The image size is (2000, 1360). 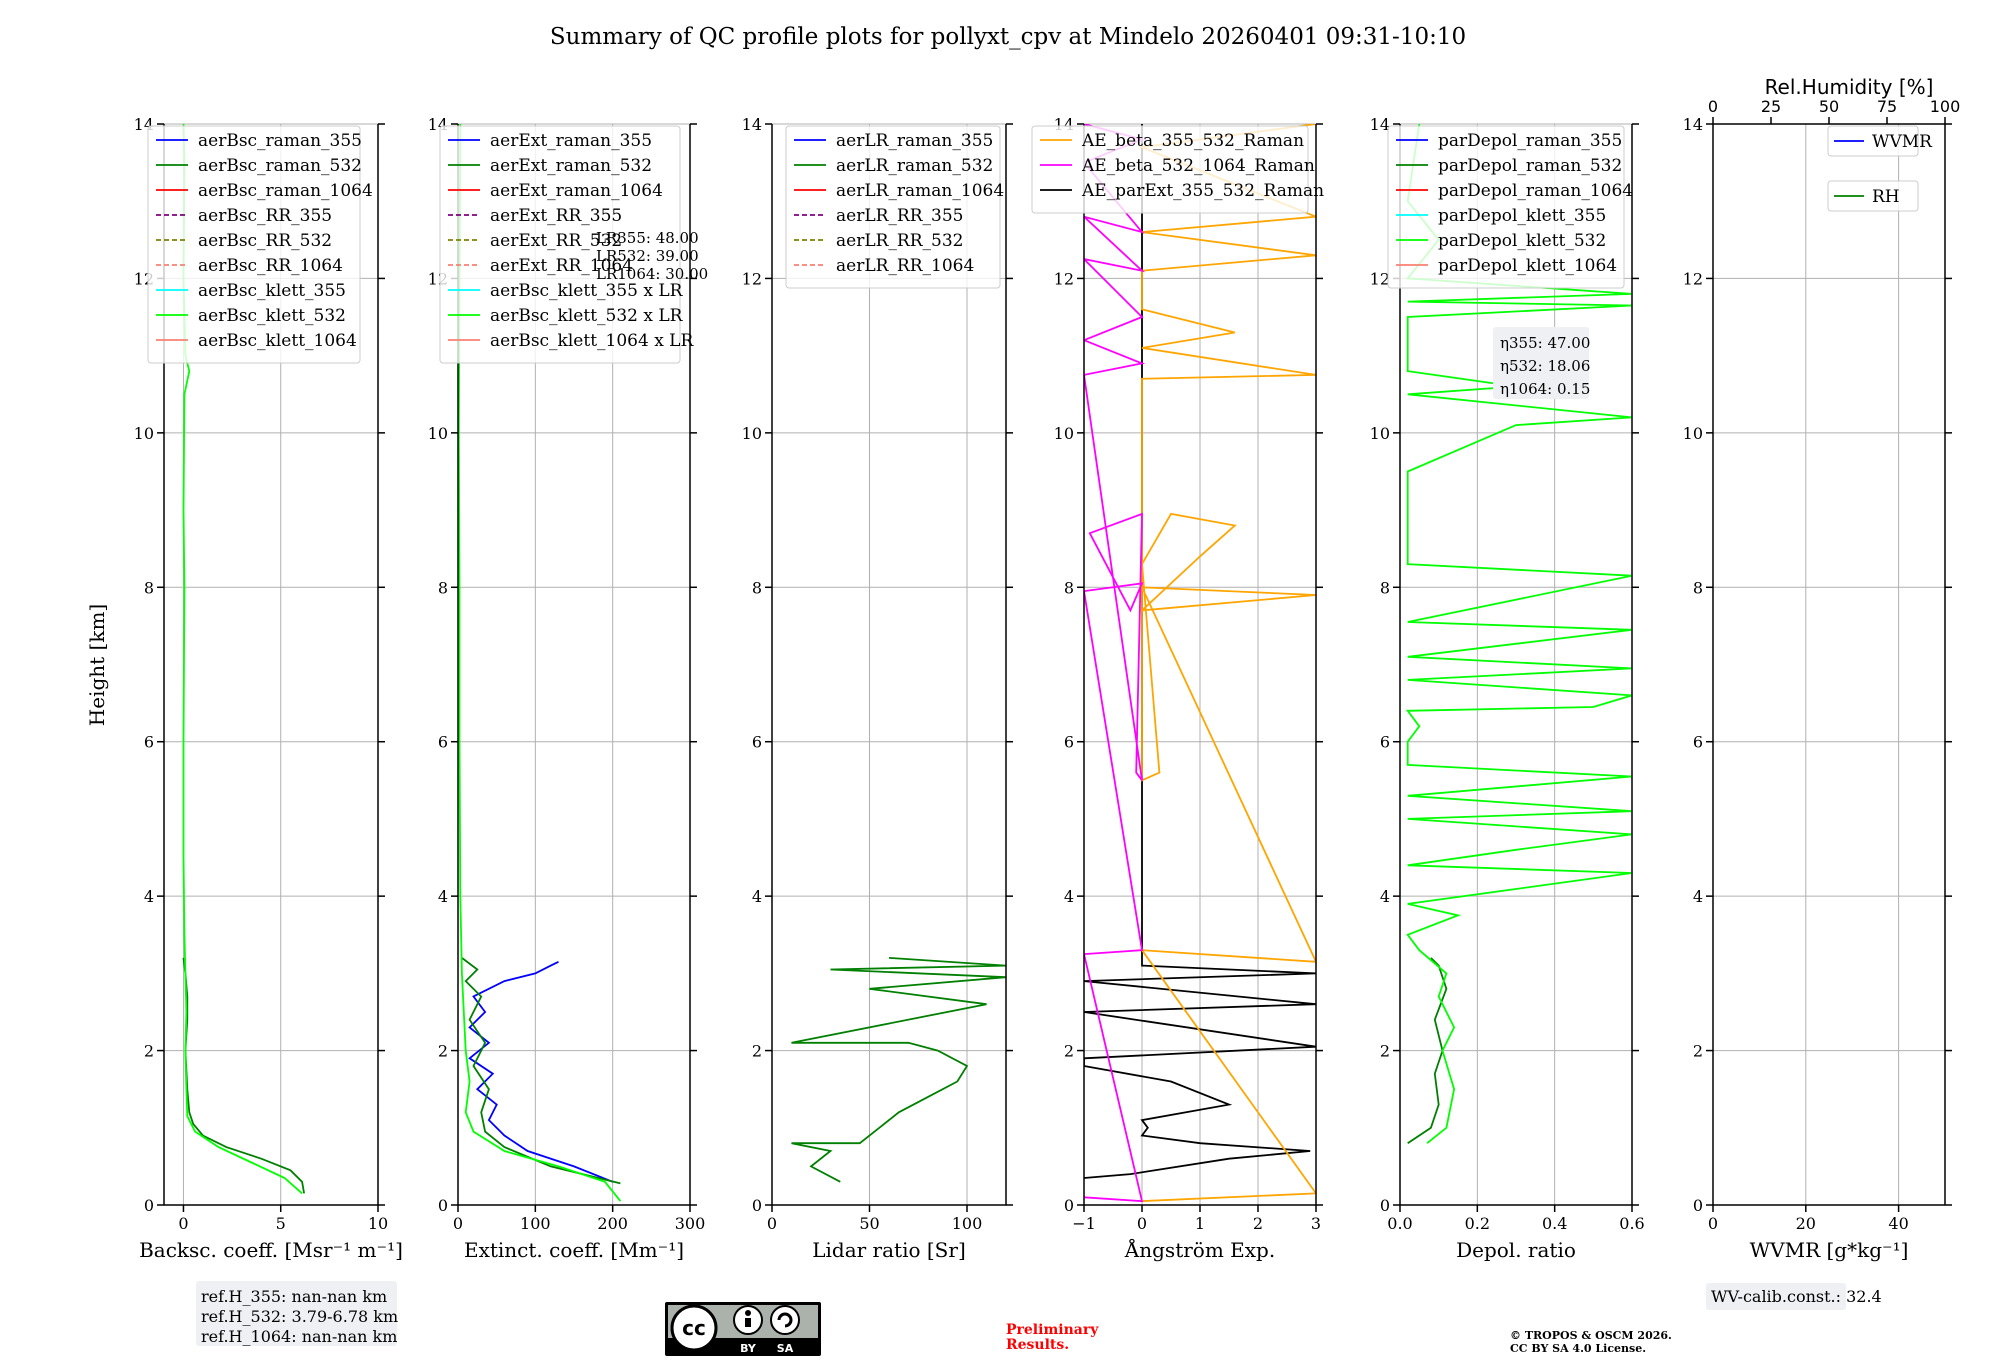 What do you see at coordinates (1052, 1330) in the screenshot?
I see `preliminary-line-1: Preliminary` at bounding box center [1052, 1330].